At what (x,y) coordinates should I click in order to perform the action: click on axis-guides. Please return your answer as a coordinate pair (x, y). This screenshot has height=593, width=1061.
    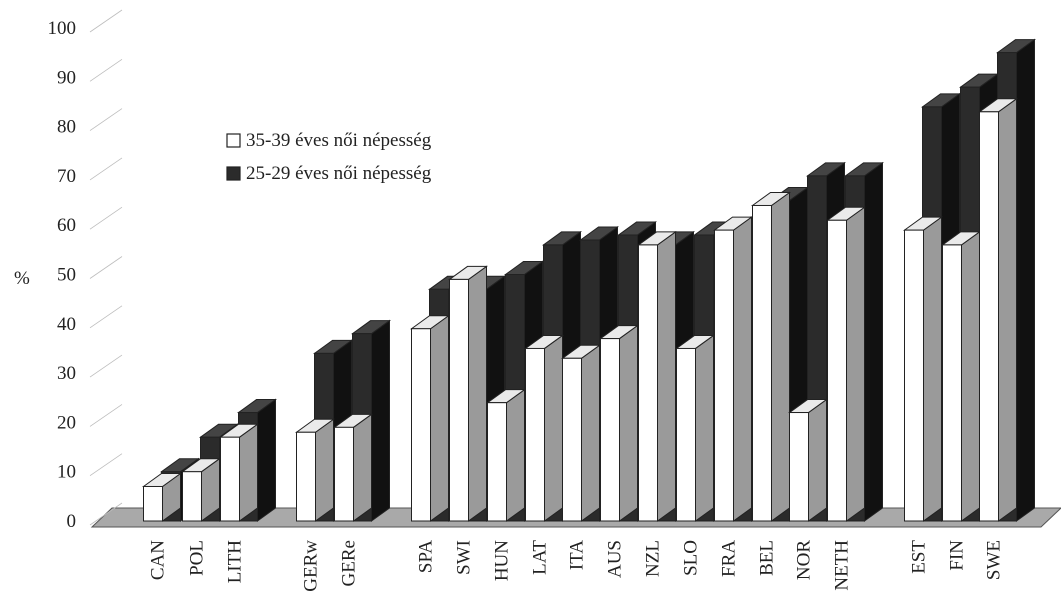
    Looking at the image, I should click on (106, 267).